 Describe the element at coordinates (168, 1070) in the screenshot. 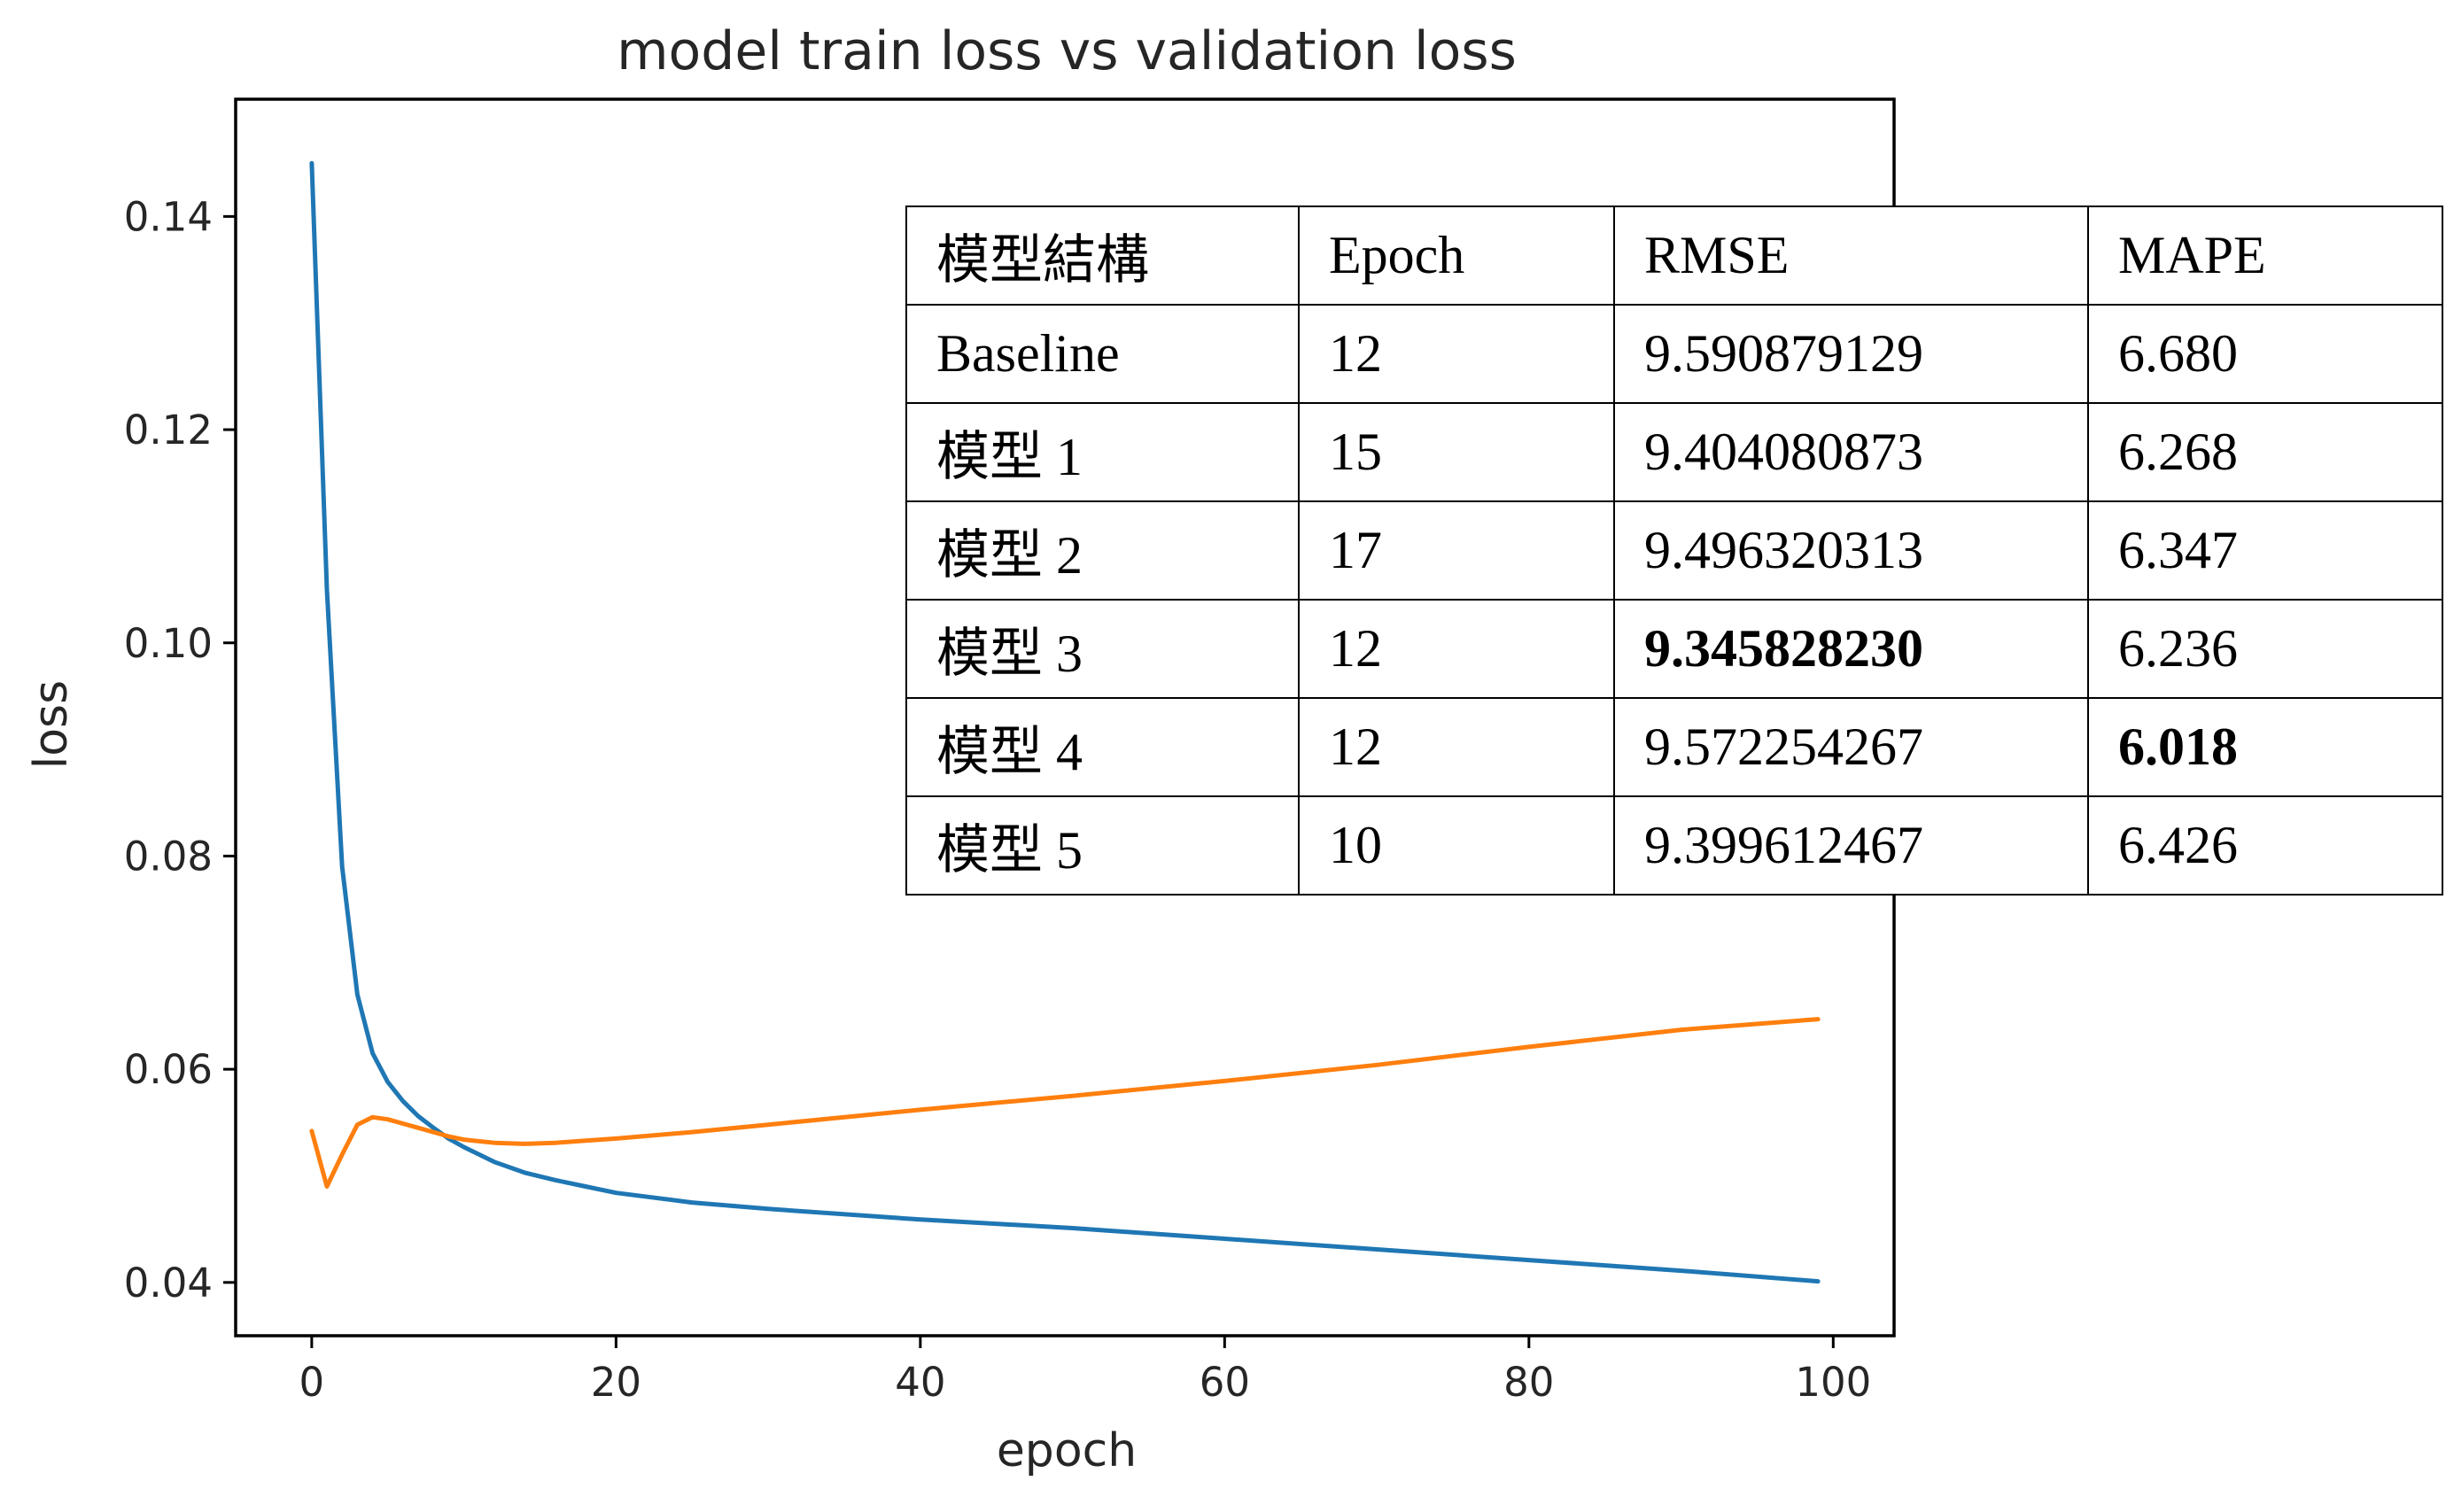

I see `y-tick-label: 0.06` at that location.